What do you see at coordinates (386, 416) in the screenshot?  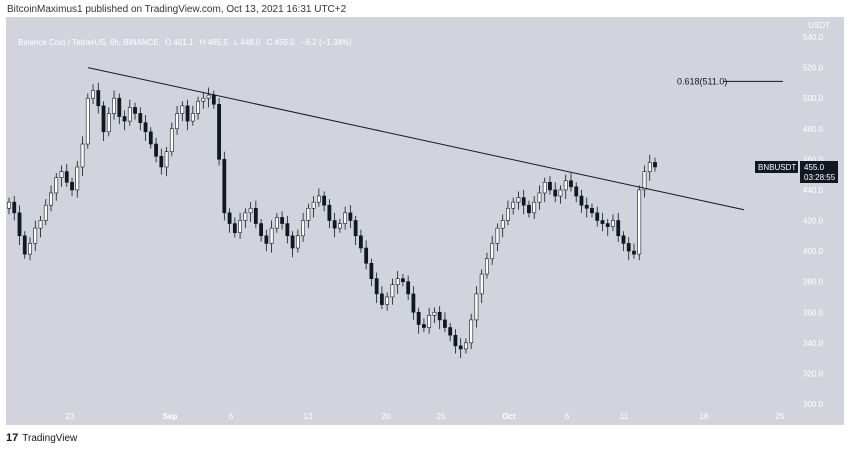 I see `x-tick-label: 20` at bounding box center [386, 416].